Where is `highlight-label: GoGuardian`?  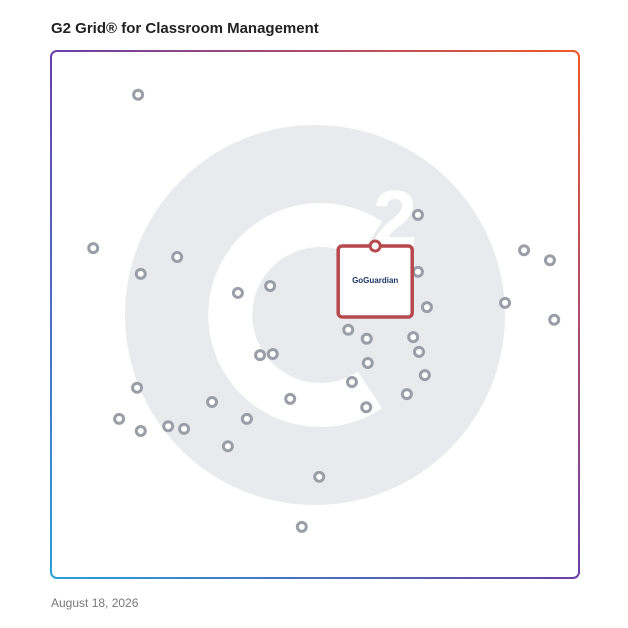 highlight-label: GoGuardian is located at coordinates (375, 280).